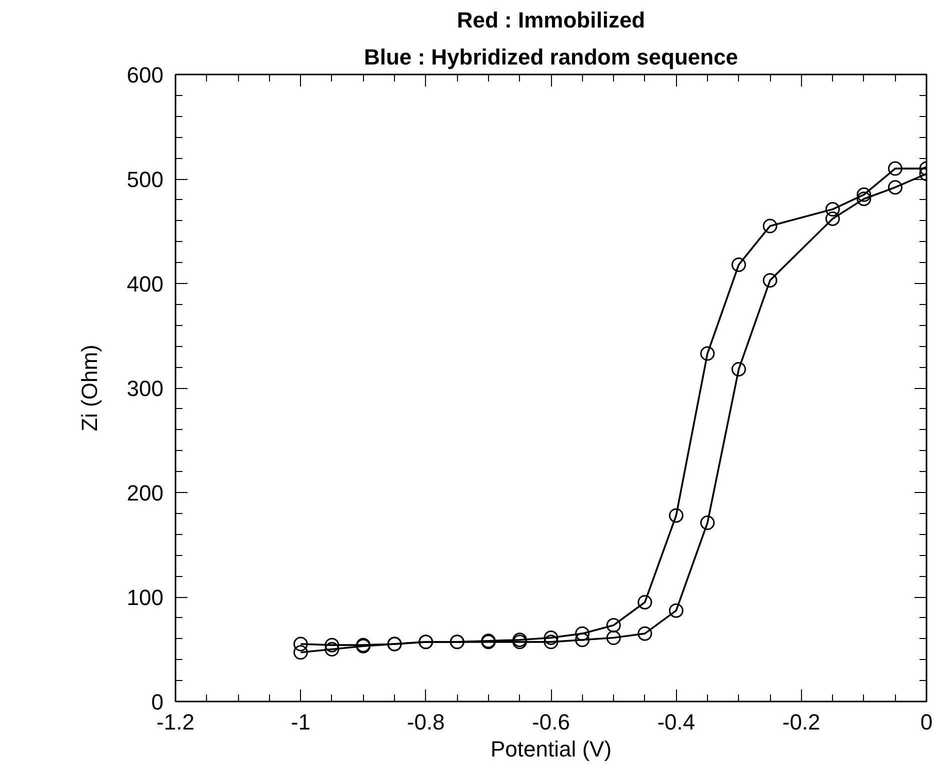 This screenshot has height=764, width=948. Describe the element at coordinates (145, 493) in the screenshot. I see `y-tick-label: 200` at that location.